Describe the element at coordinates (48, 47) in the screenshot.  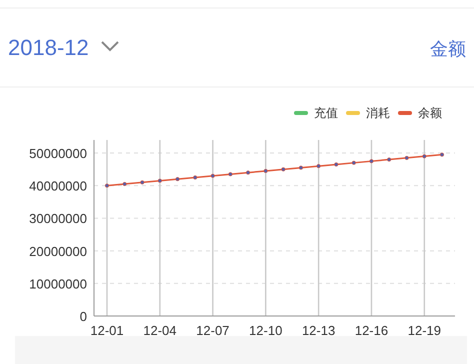
I see `title: 2018-12` at that location.